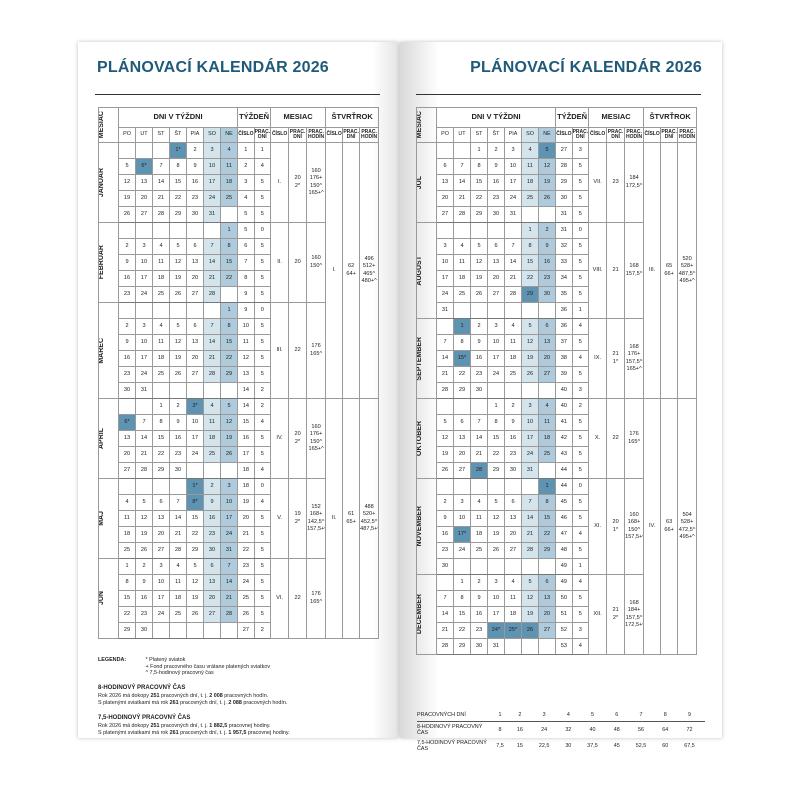  I want to click on week-row: NOVEMBER 1 44 0 XI. 20 1* 160 168+ 150^ 157,5+^, so click(556, 526).